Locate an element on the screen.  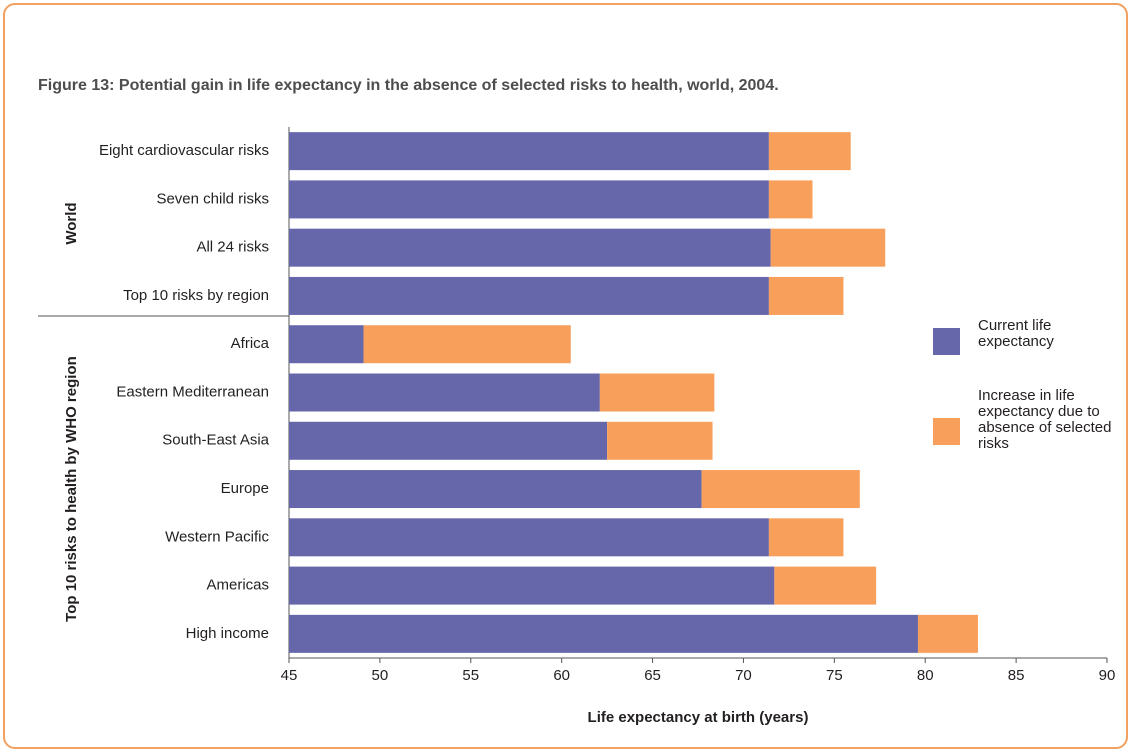
y-tick-label: Americas is located at coordinates (237, 585).